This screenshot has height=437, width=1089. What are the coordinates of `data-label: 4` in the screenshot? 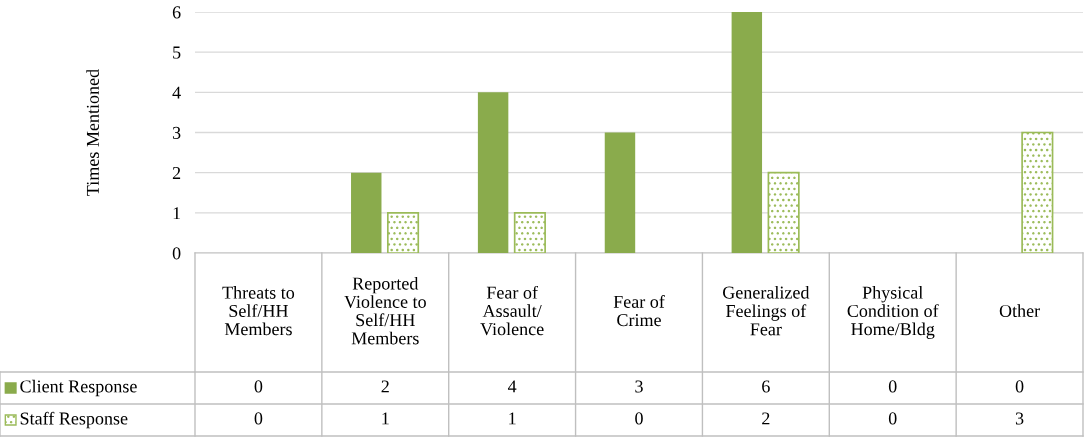 It's located at (512, 386).